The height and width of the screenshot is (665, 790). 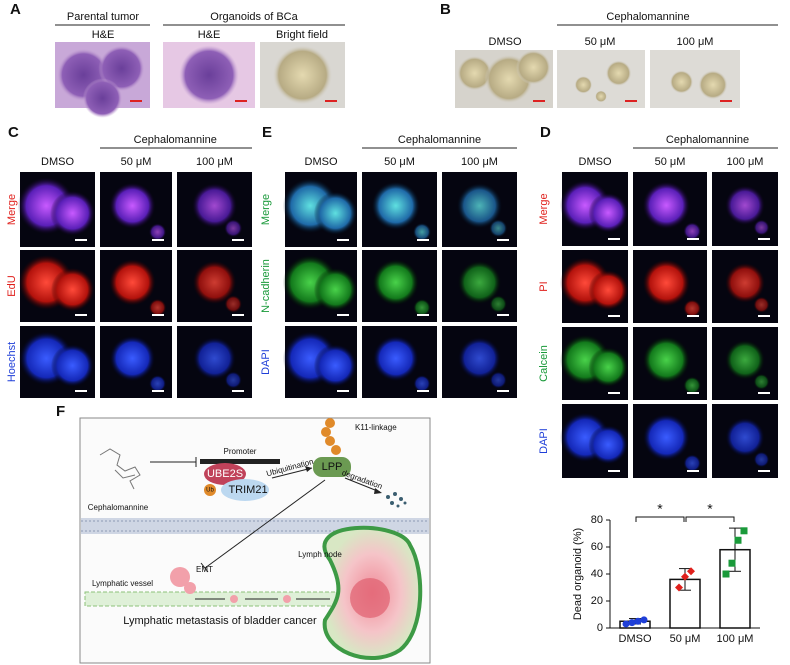 What do you see at coordinates (15, 9) in the screenshot?
I see `panel-label: A` at bounding box center [15, 9].